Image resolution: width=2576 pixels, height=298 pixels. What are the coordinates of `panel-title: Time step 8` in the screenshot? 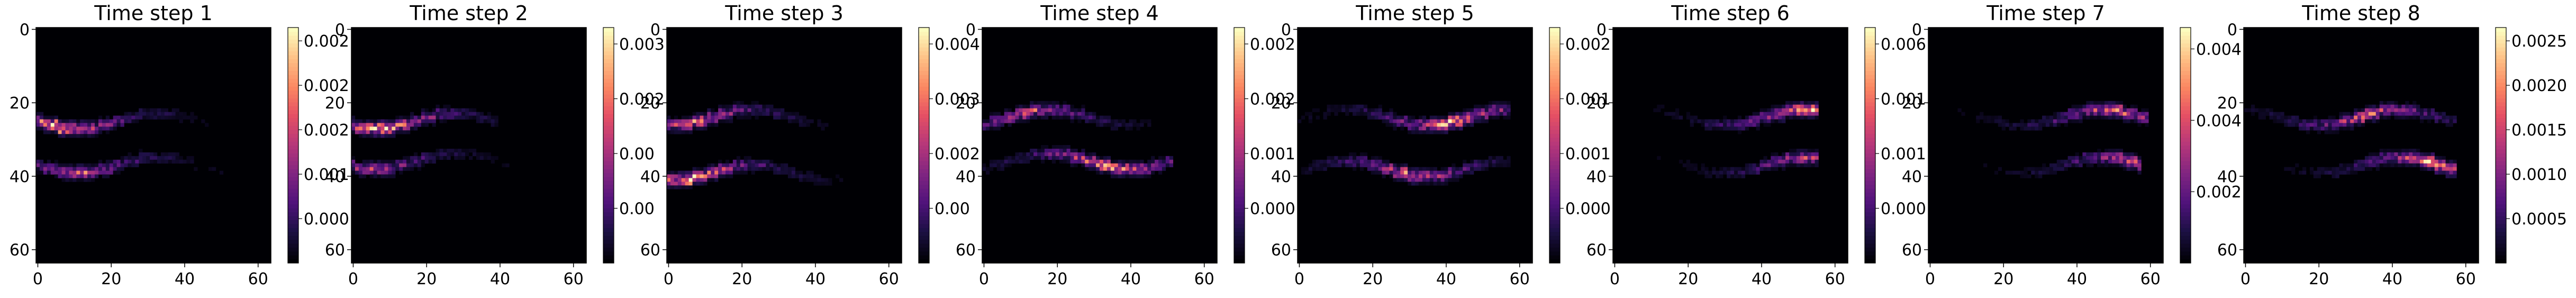 It's located at (2360, 13).